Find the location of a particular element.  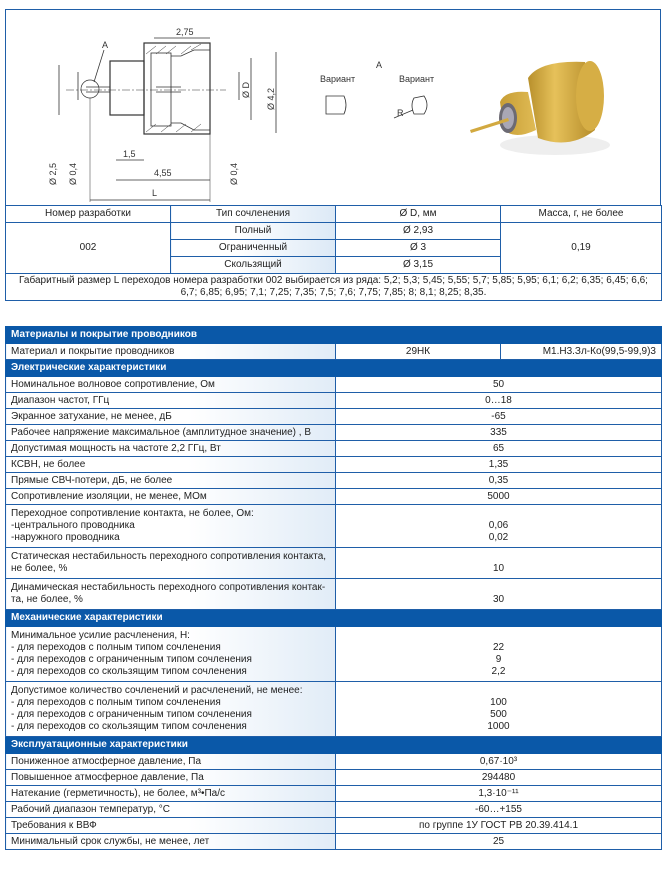

row-label: Сопротивление изоляции, не менее, МОм is located at coordinates (170, 496).